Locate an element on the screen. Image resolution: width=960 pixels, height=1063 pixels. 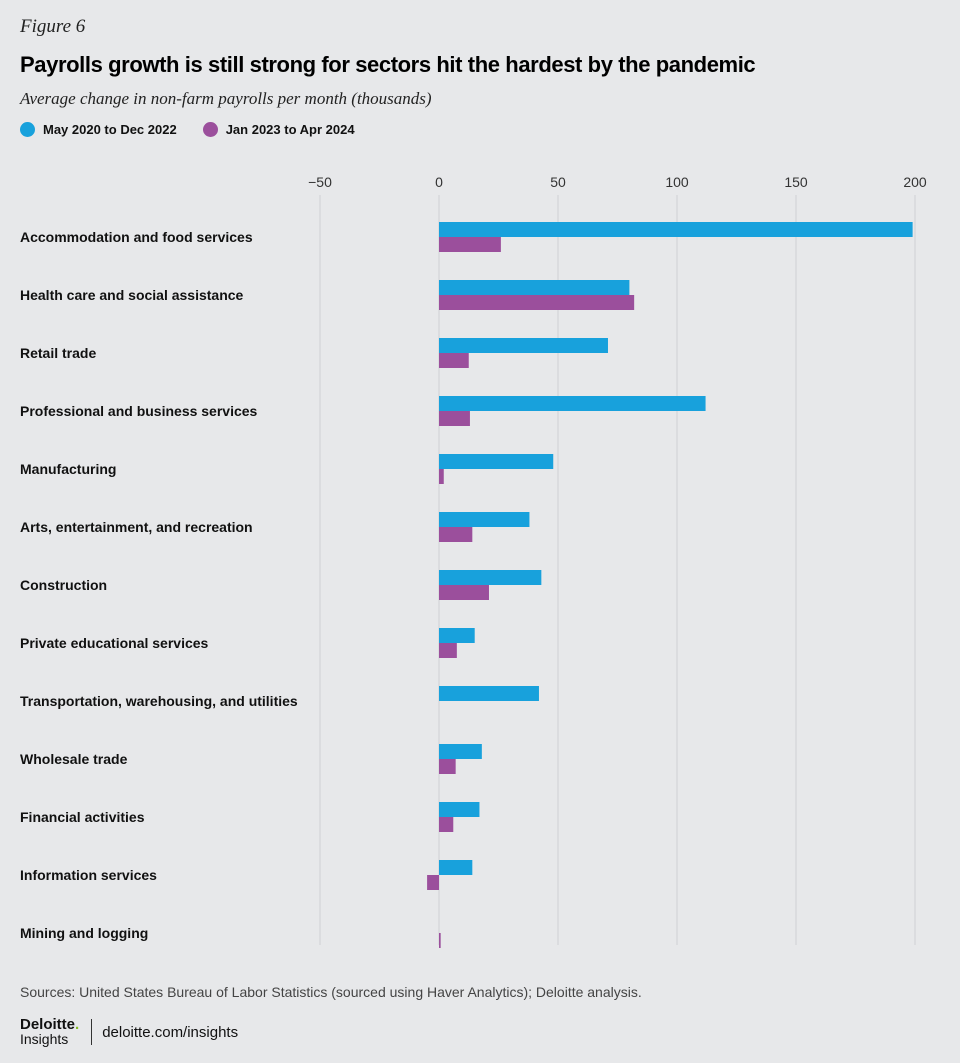
legend-label: May 2020 to Dec 2022 is located at coordinates (110, 129).